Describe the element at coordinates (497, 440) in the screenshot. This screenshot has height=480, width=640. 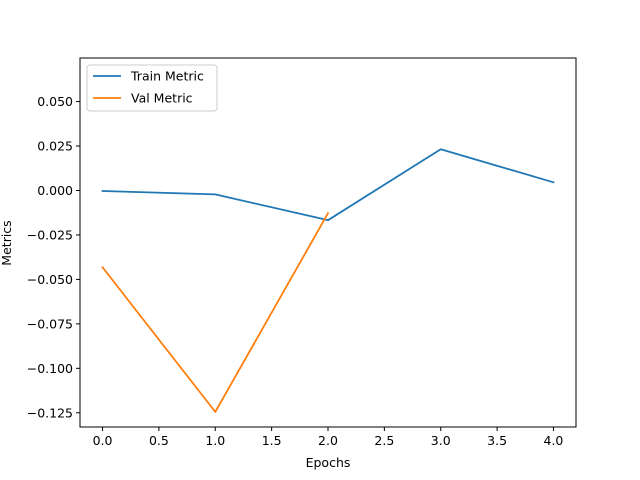
I see `x-tick-label: 3.5` at that location.